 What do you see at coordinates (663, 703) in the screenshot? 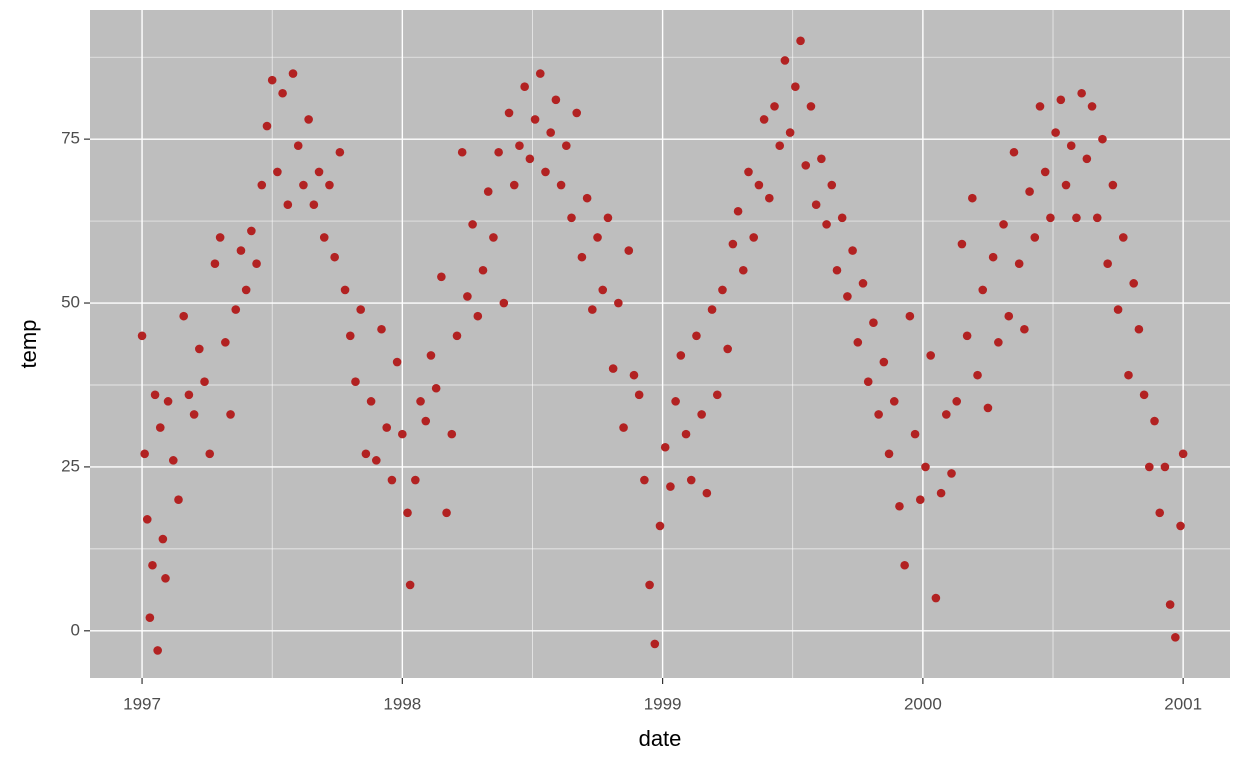
I see `x-tick-label: 1999` at bounding box center [663, 703].